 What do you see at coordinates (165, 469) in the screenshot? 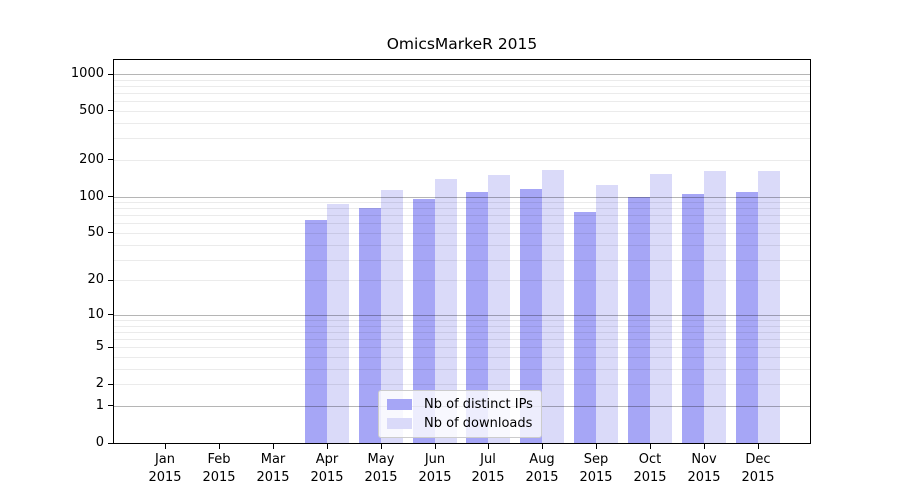
I see `x-tick-label: Jan 2015` at bounding box center [165, 469].